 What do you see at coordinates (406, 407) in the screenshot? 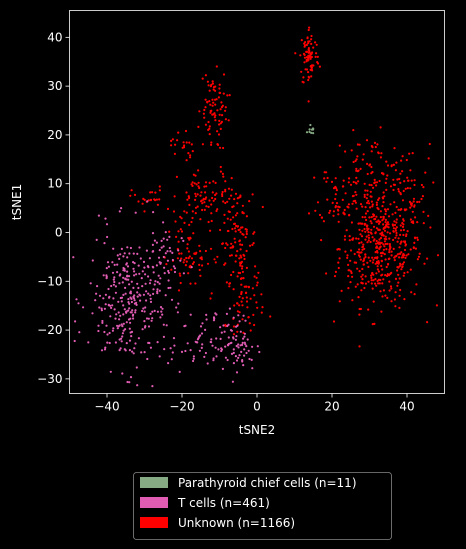
I see `x-tick-label: 40` at bounding box center [406, 407].